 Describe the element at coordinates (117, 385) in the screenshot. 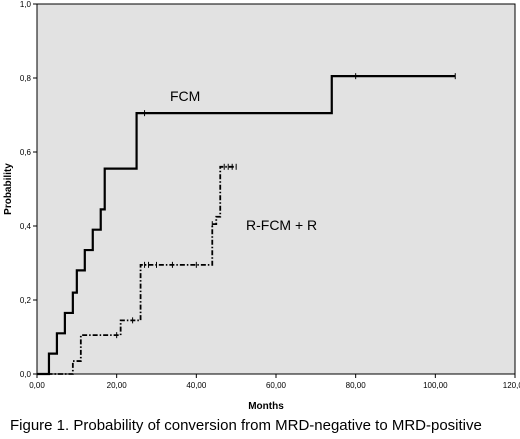

I see `x-tick-label: 20,00` at that location.